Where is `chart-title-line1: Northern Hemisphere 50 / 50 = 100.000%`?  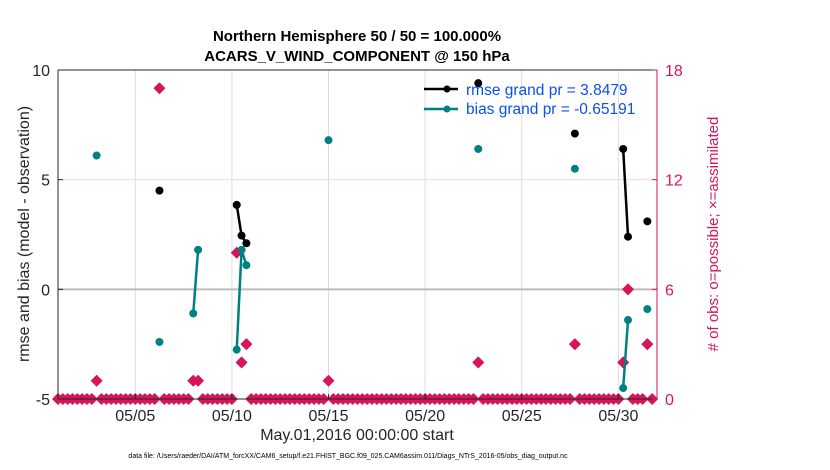
chart-title-line1: Northern Hemisphere 50 / 50 = 100.000% is located at coordinates (357, 36).